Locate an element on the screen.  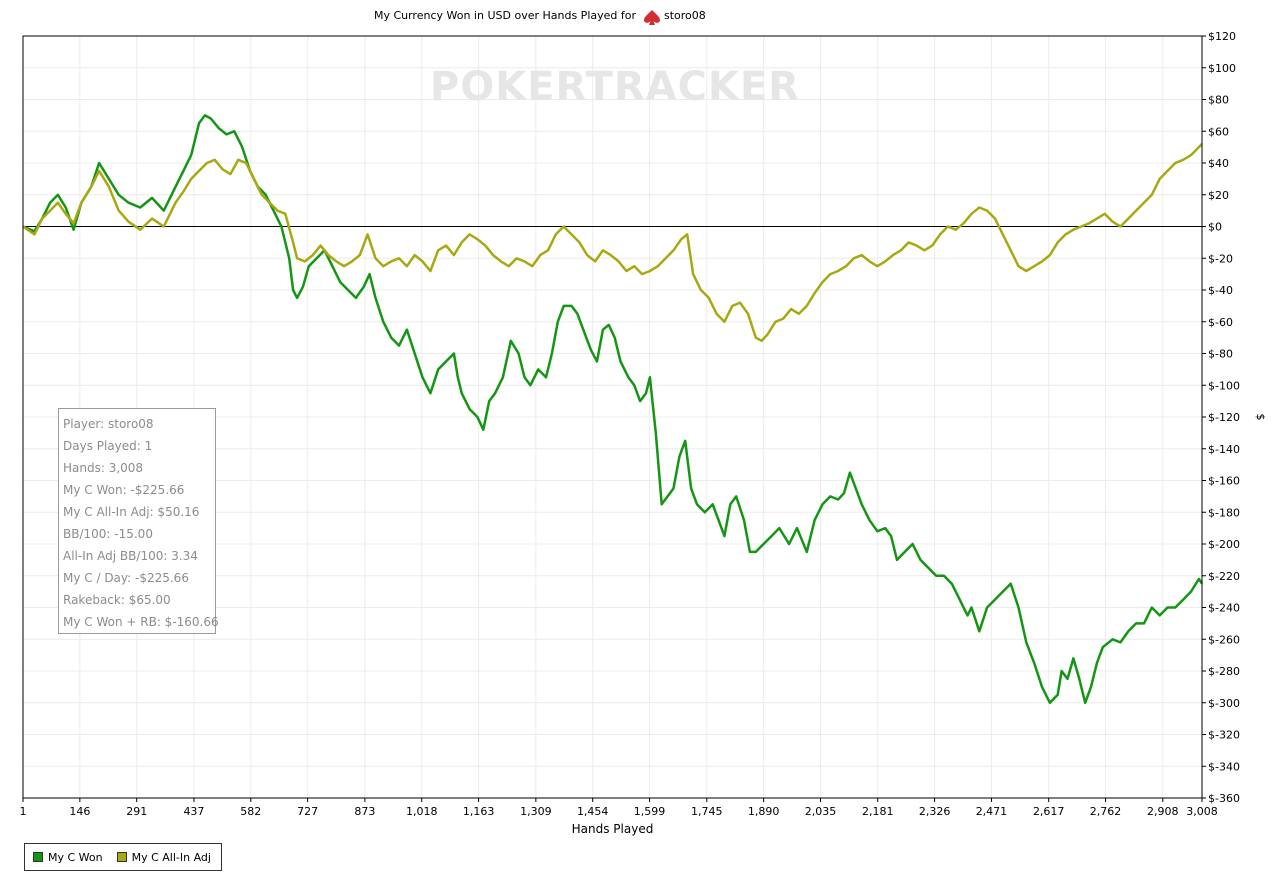
y-tick-label: $80 is located at coordinates (1218, 100).